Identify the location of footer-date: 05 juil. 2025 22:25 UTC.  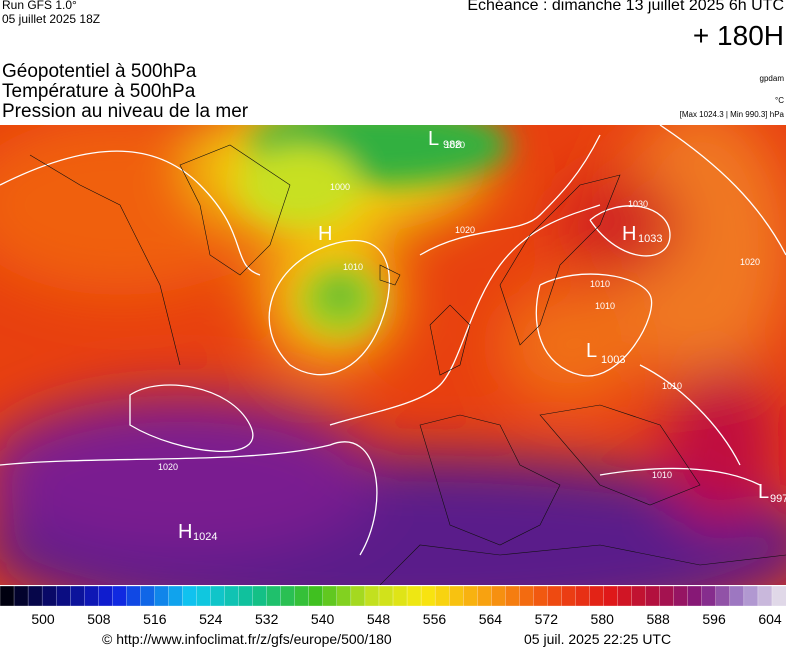
(598, 639).